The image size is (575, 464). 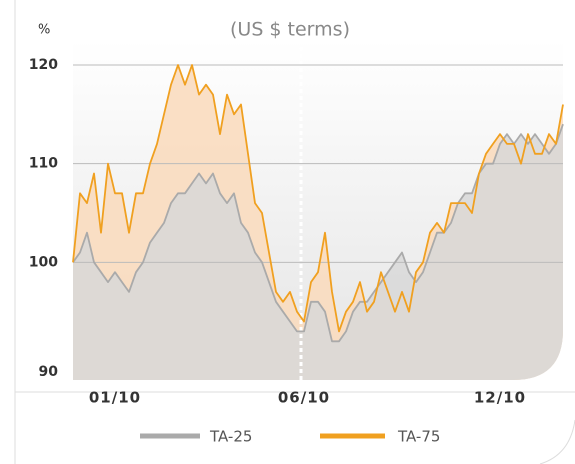 I want to click on x-tick-label: 06/10, so click(x=304, y=398).